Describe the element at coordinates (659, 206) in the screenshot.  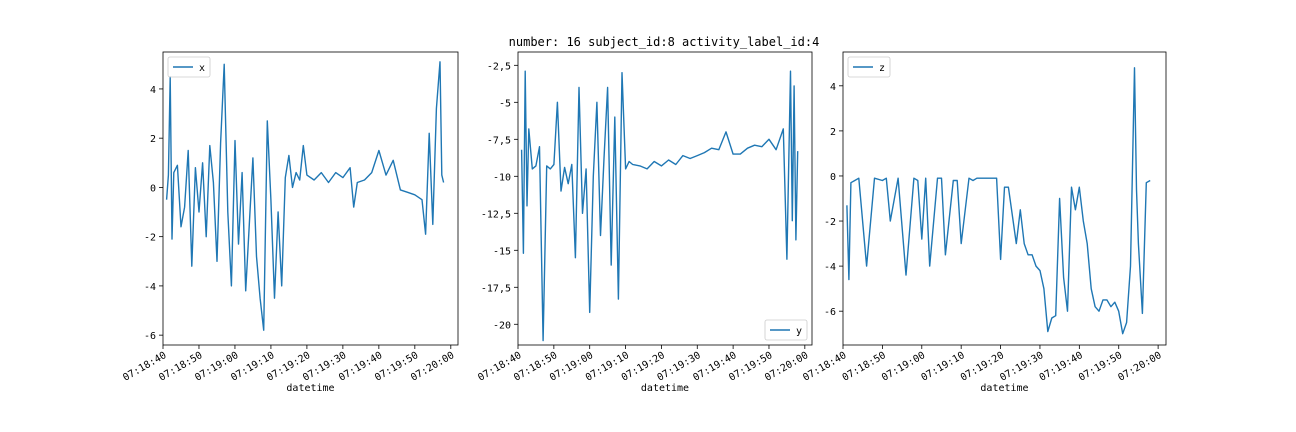
I see `series-line-y` at that location.